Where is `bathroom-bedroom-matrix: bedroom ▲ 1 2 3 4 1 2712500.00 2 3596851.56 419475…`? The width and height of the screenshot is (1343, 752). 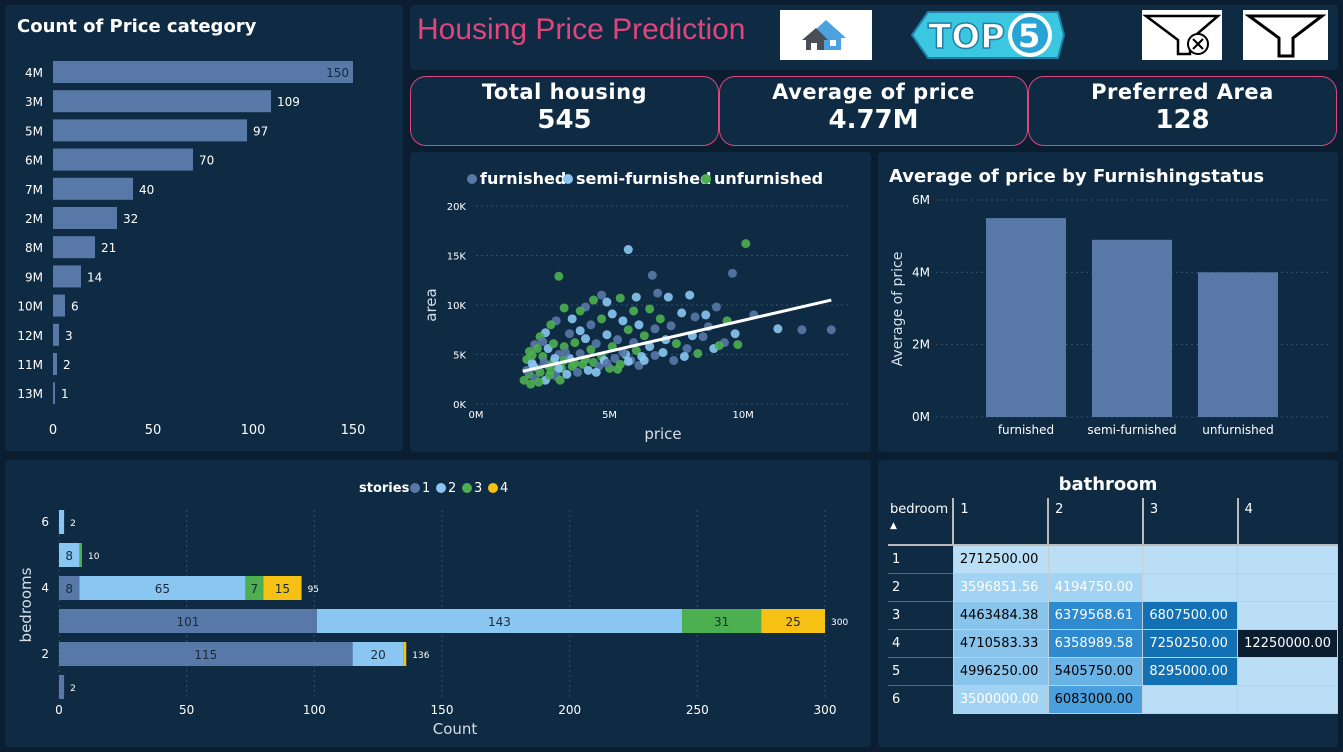 bathroom-bedroom-matrix: bedroom ▲ 1 2 3 4 1 2712500.00 2 3596851.56 419475… is located at coordinates (1113, 606).